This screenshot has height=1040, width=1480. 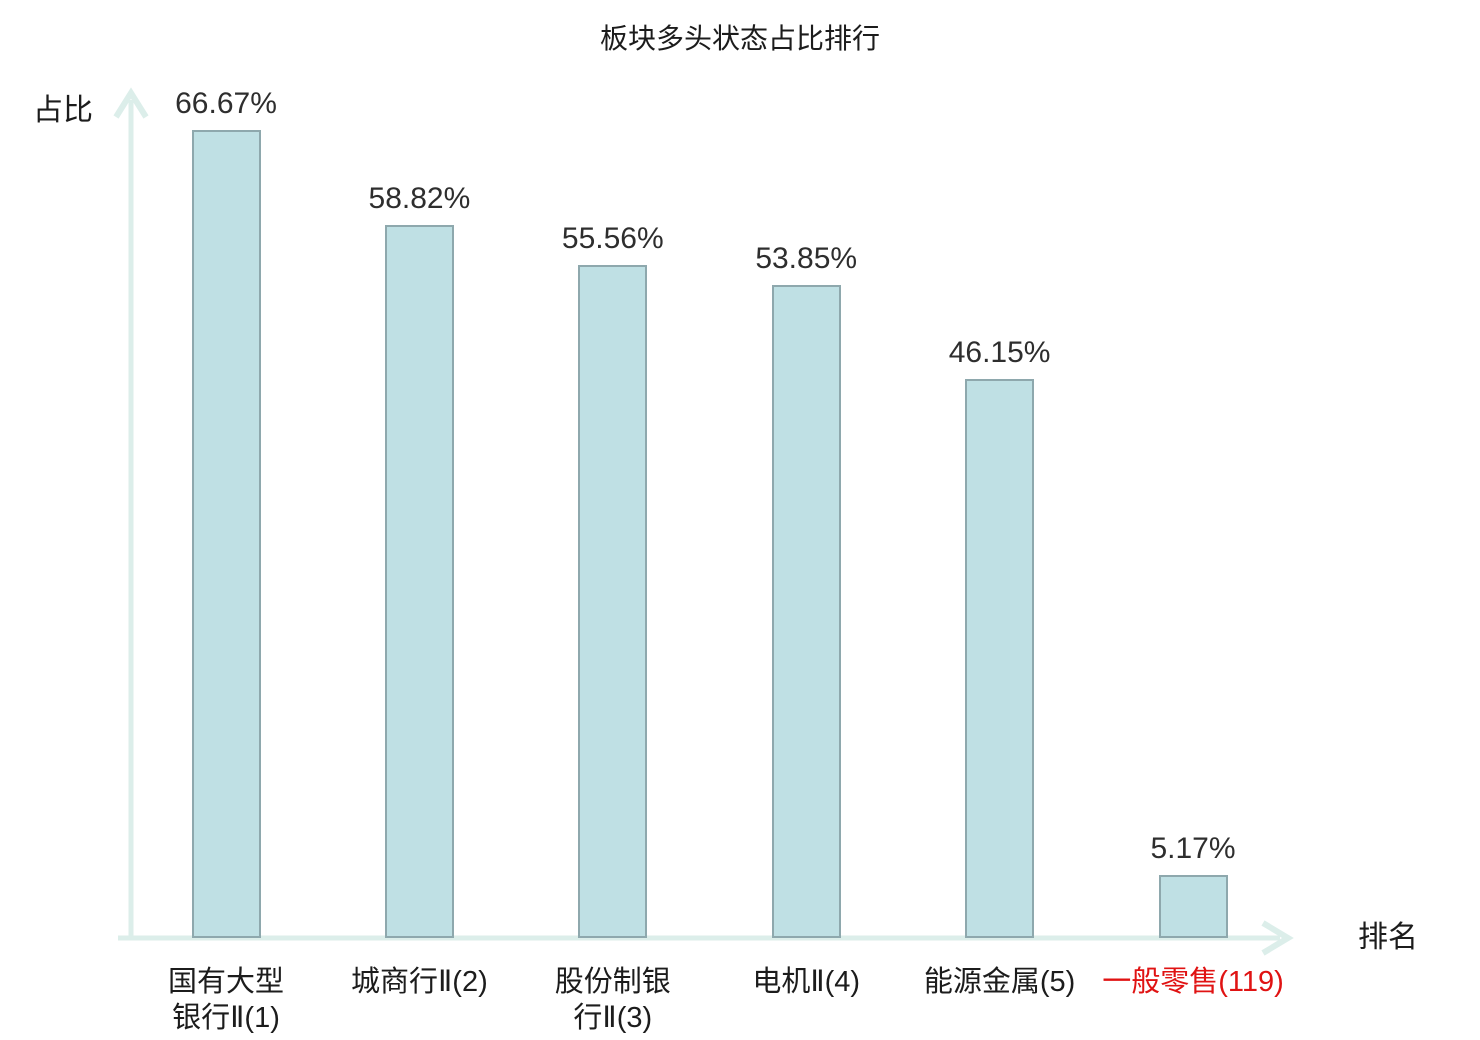 I want to click on bar-category-label-line: 一般零售(119), so click(x=1193, y=982).